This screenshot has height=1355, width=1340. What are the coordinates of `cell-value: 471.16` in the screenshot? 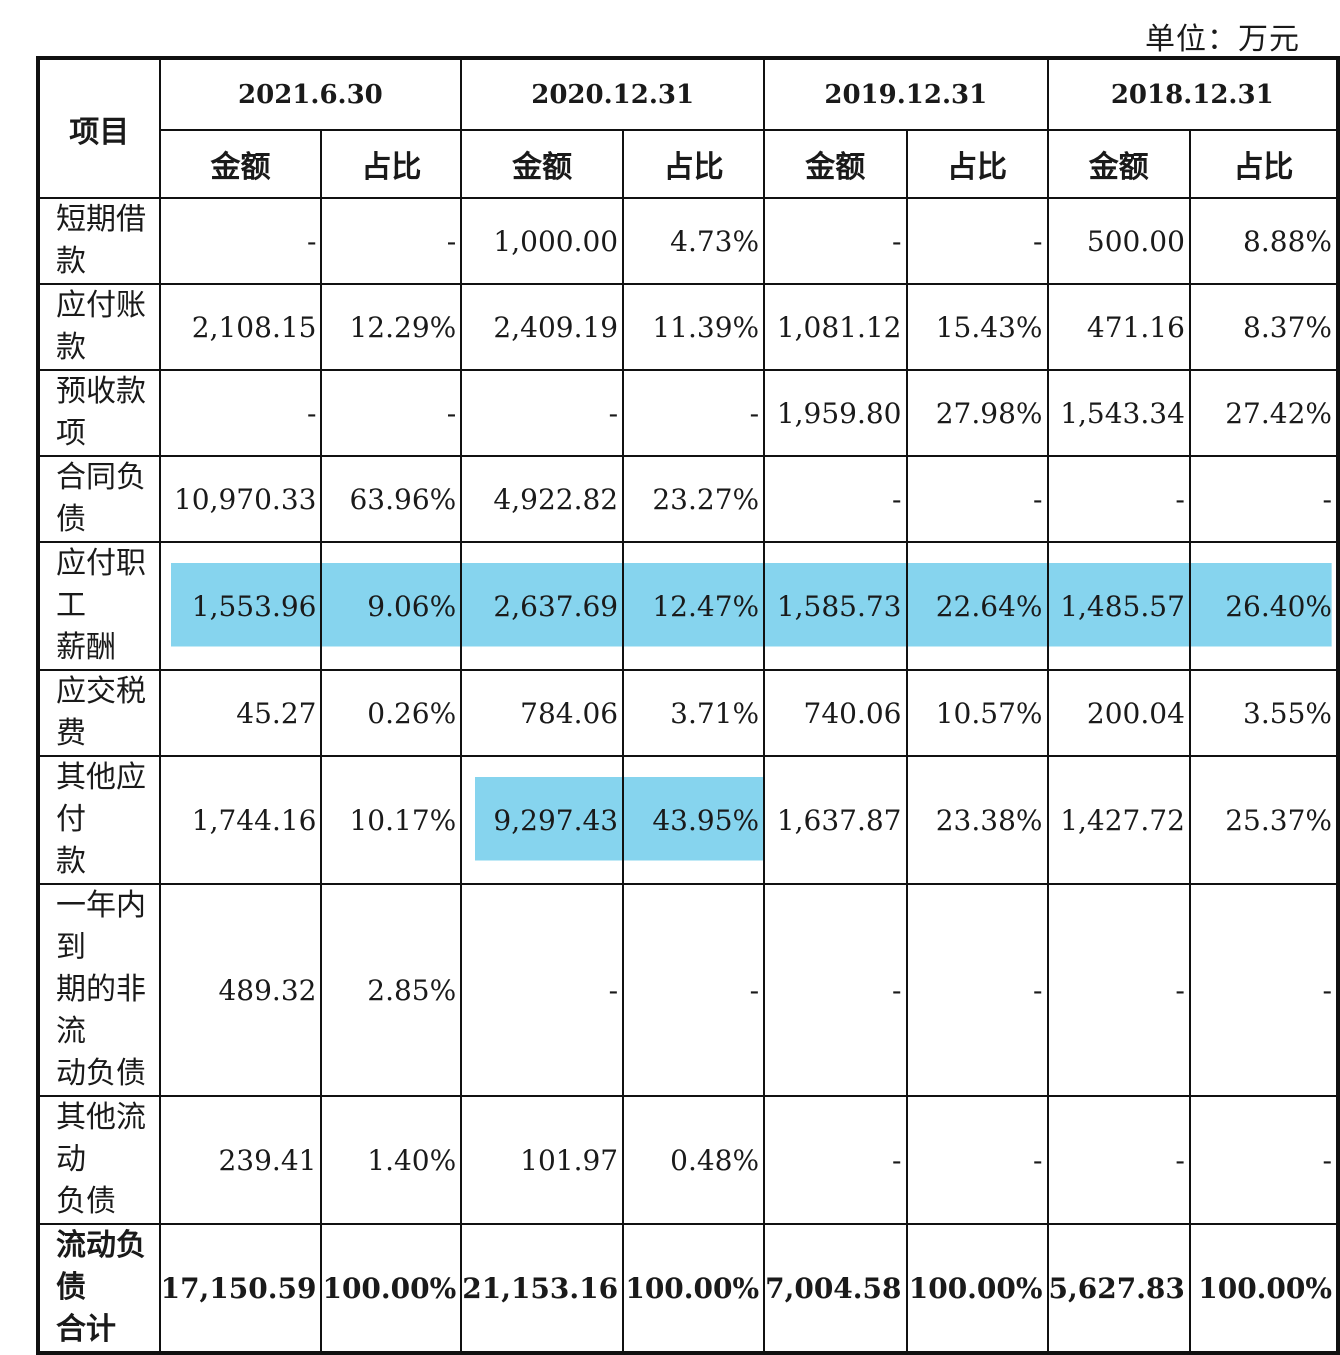 It's located at (1135, 327).